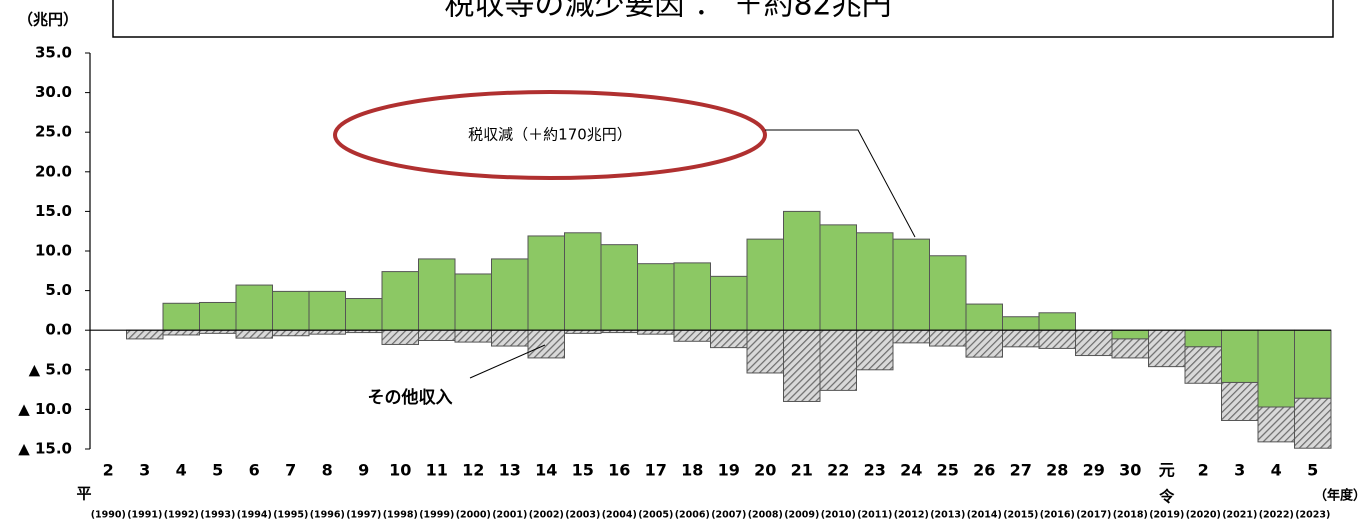 This screenshot has height=522, width=1369. What do you see at coordinates (53, 251) in the screenshot?
I see `y-tick-label: 10.0` at bounding box center [53, 251].